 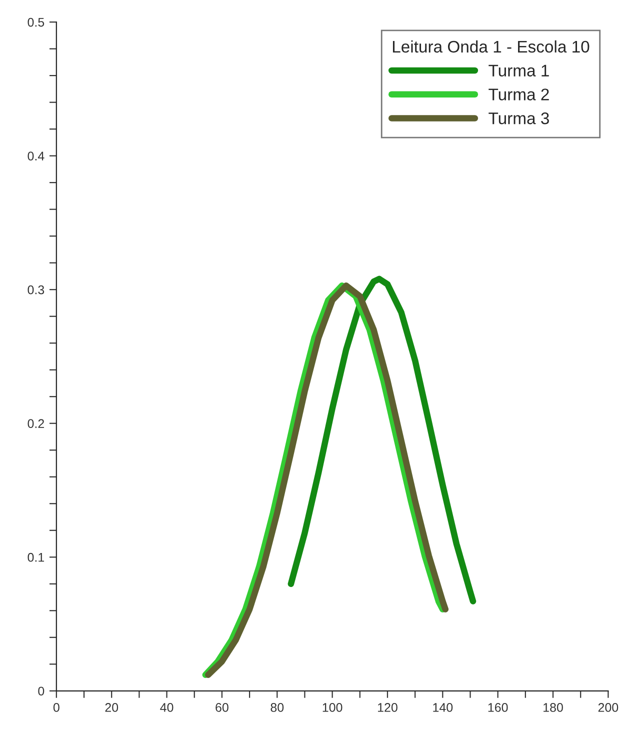 What do you see at coordinates (498, 707) in the screenshot?
I see `x-tick-label: 160` at bounding box center [498, 707].